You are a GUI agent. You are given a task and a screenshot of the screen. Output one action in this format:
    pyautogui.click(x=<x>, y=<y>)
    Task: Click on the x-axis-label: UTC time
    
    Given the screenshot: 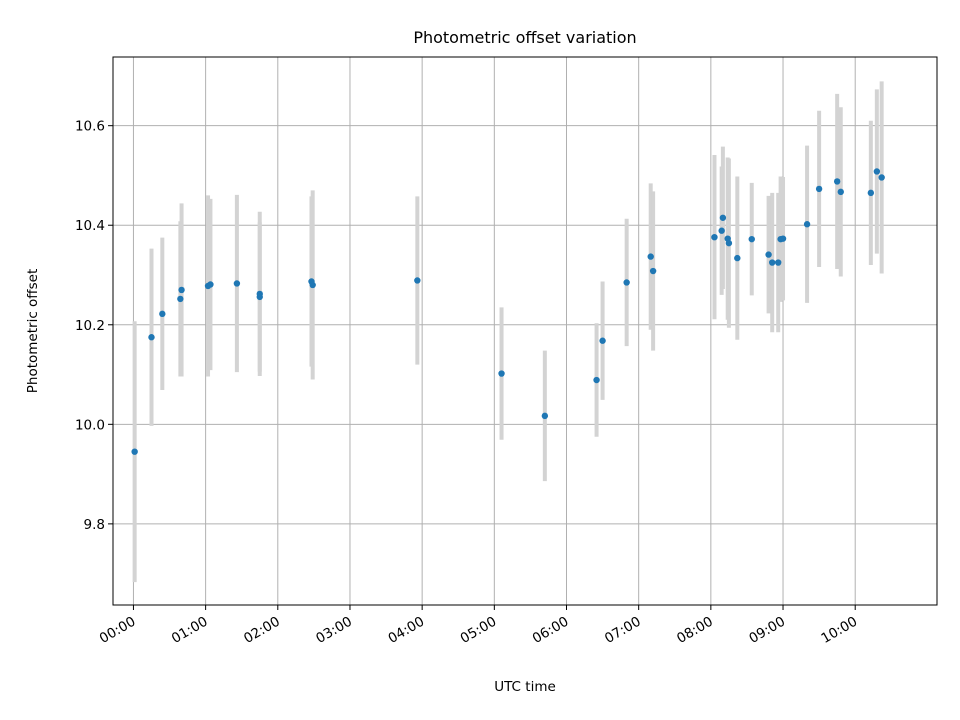 What is the action you would take?
    pyautogui.click(x=525, y=687)
    